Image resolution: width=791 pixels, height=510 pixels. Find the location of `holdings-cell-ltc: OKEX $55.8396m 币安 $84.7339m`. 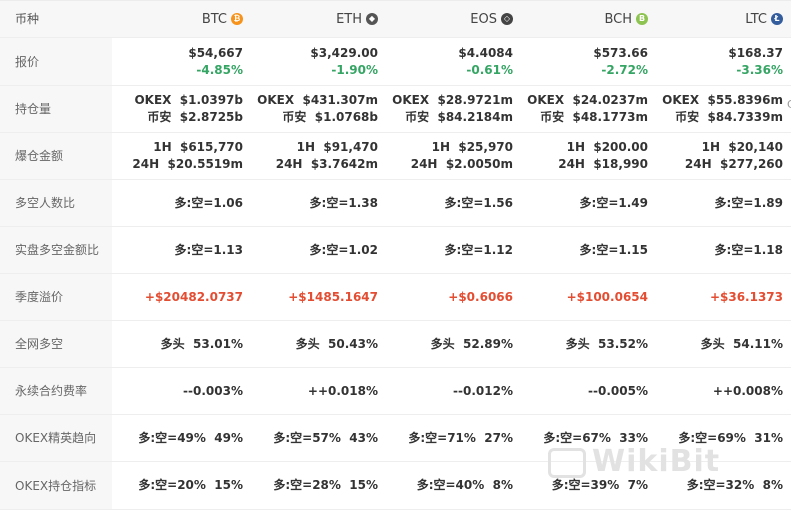

holdings-cell-ltc: OKEX $55.8396m 币安 $84.7339m is located at coordinates (719, 109).